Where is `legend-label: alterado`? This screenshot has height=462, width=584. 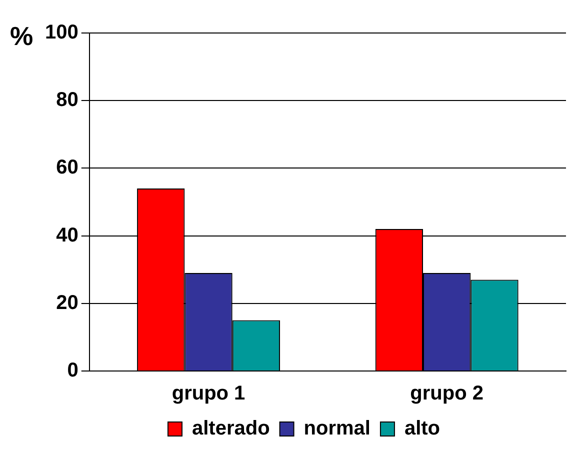
legend-label: alterado is located at coordinates (231, 429).